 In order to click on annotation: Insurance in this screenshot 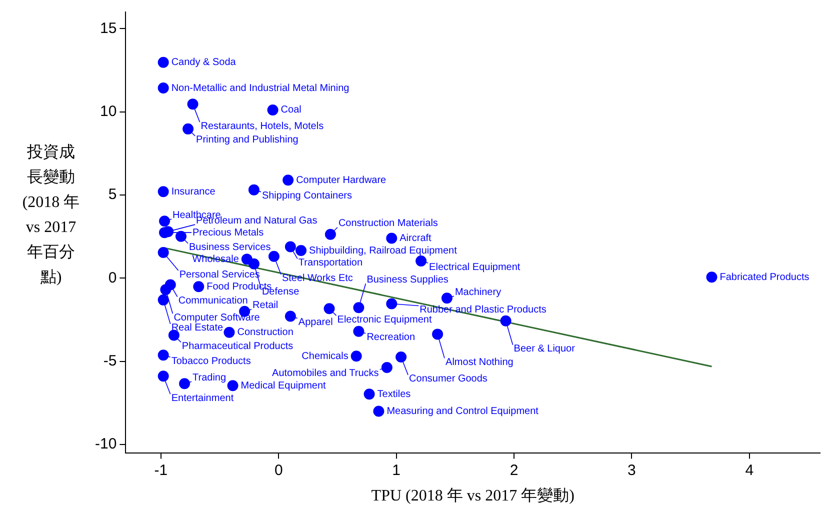, I will do `click(193, 192)`.